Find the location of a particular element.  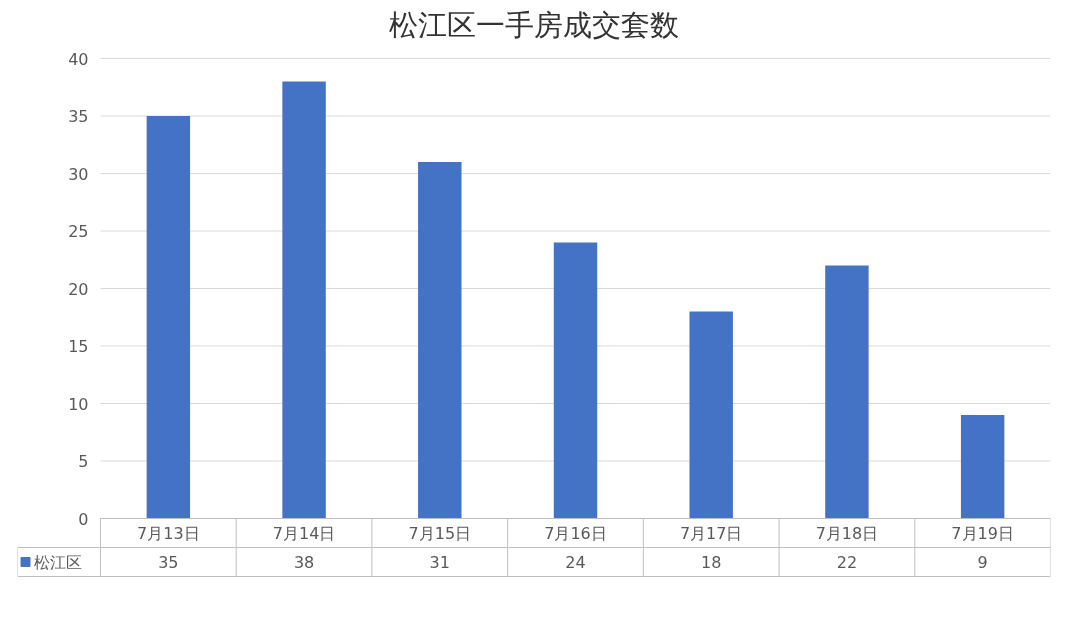

data-label: 22 is located at coordinates (847, 562).